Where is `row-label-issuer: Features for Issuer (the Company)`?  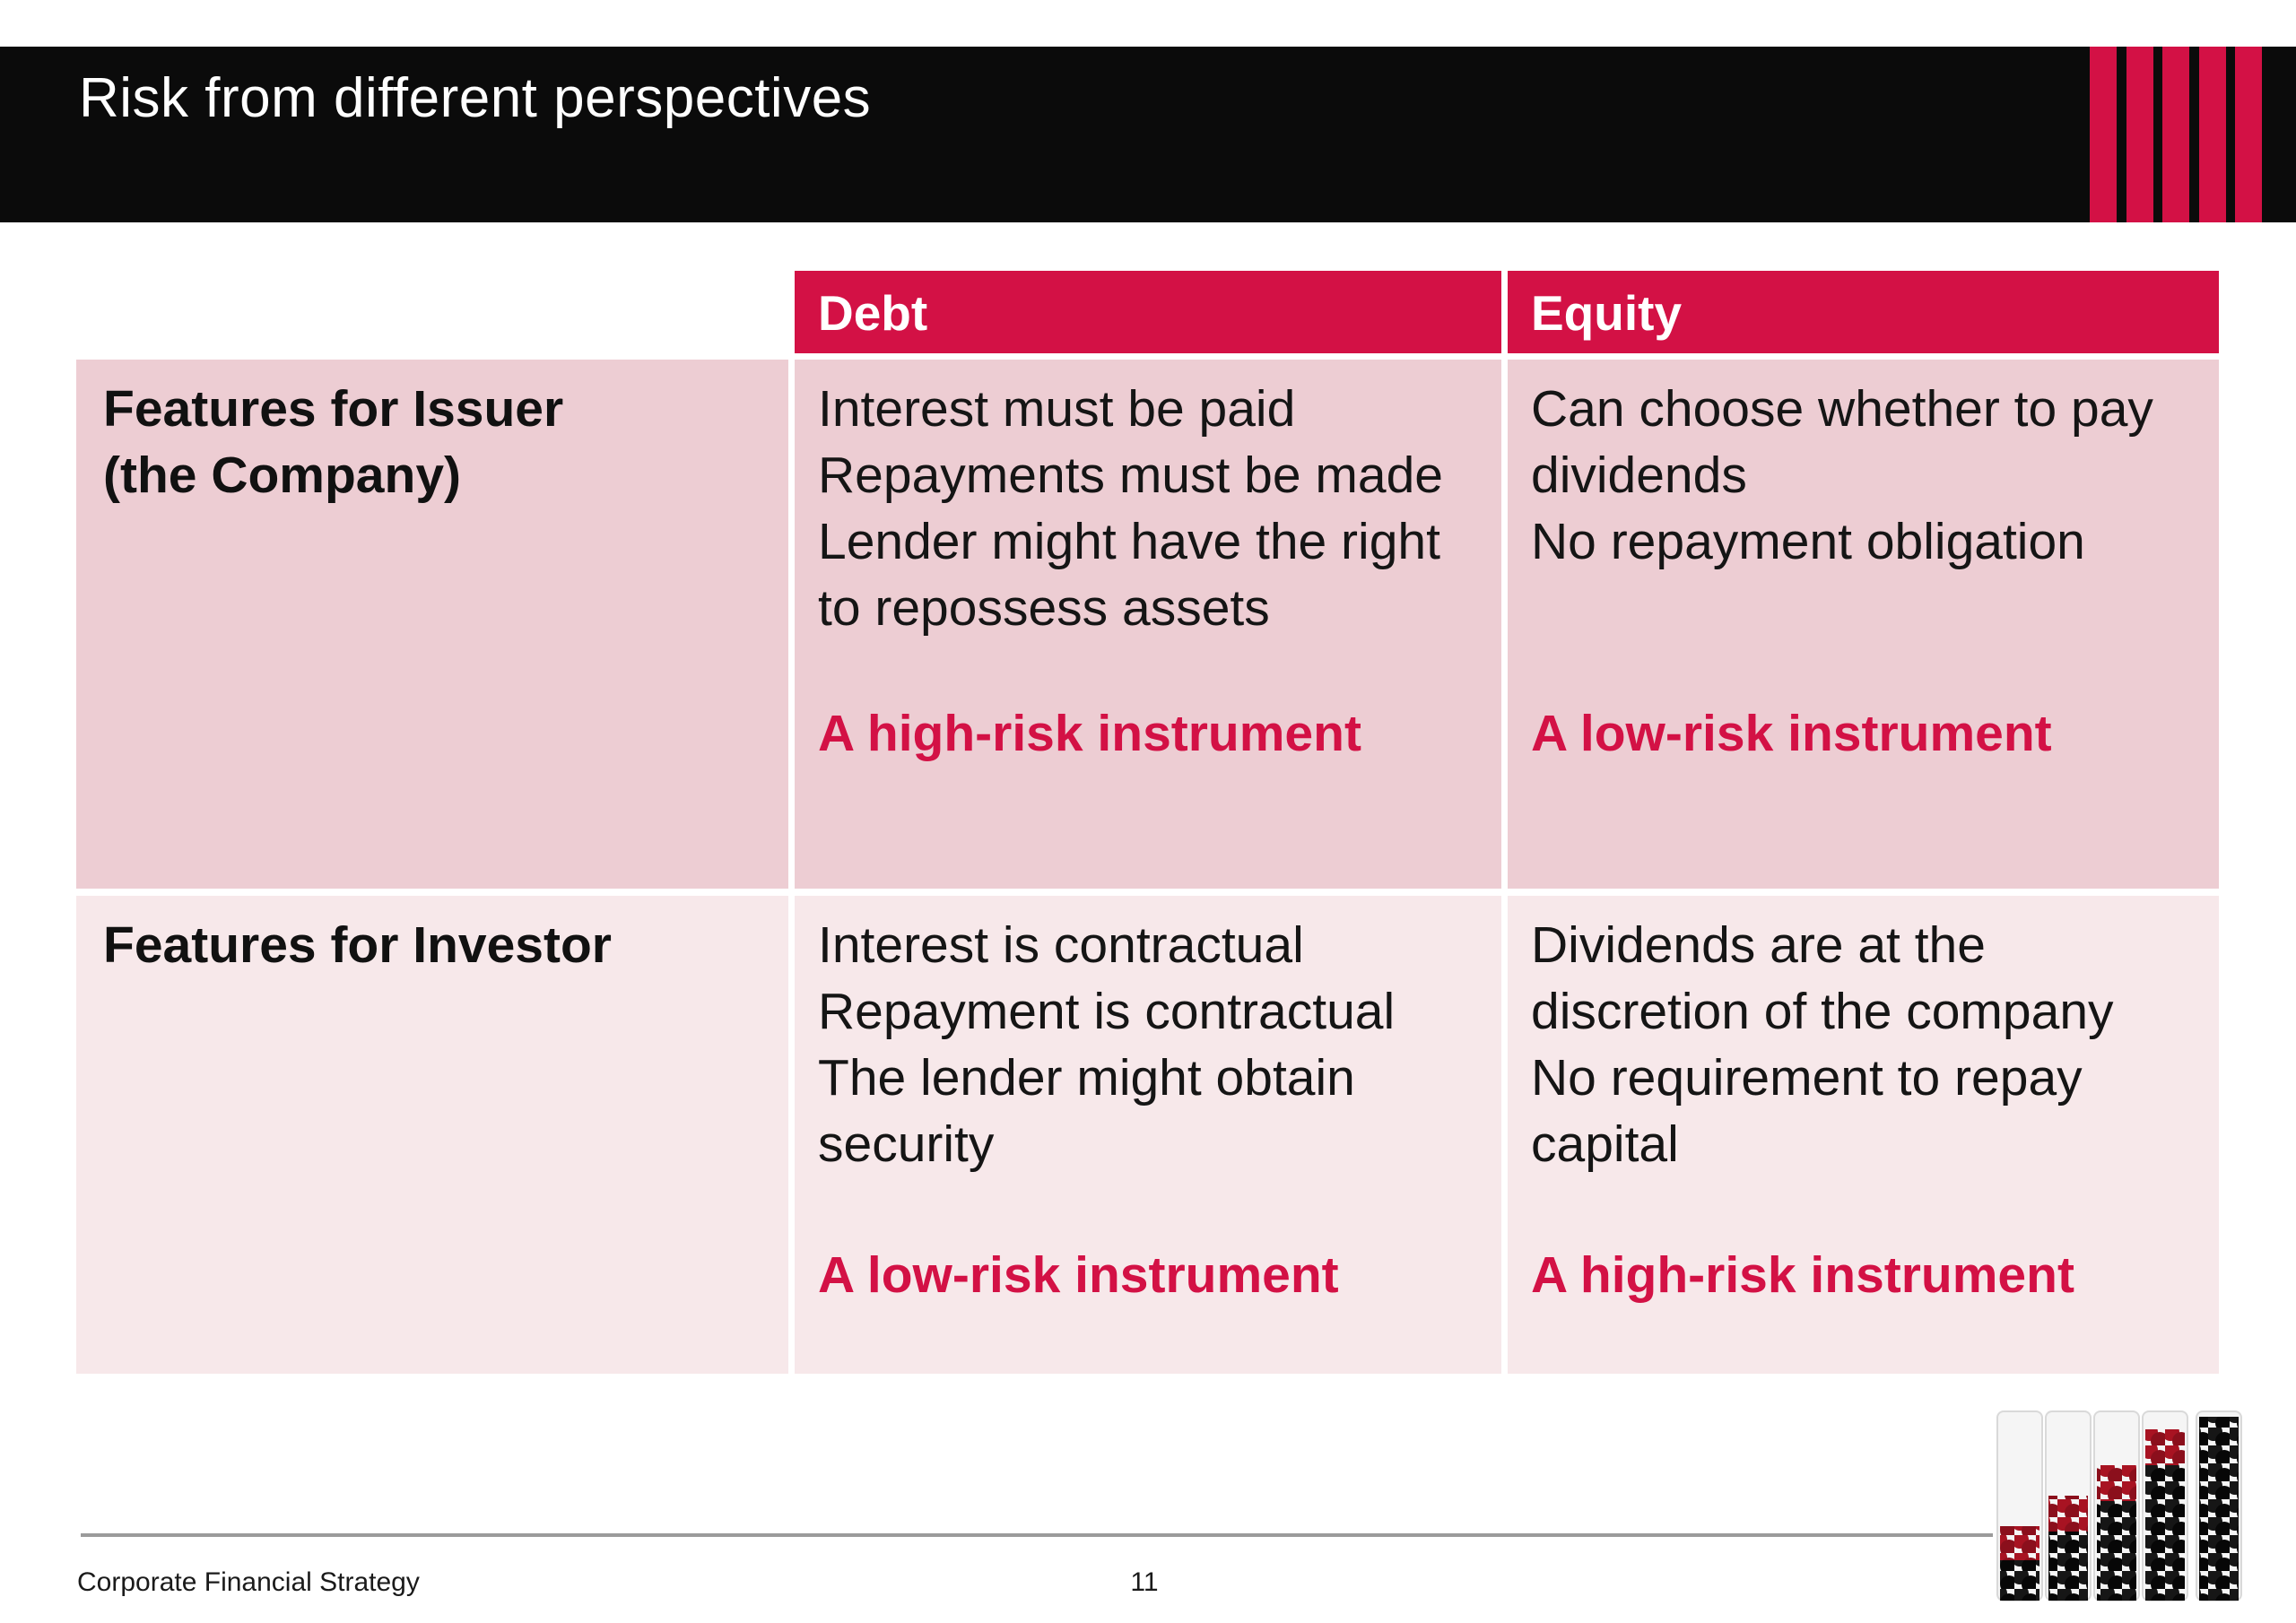 row-label-issuer: Features for Issuer (the Company) is located at coordinates (432, 624).